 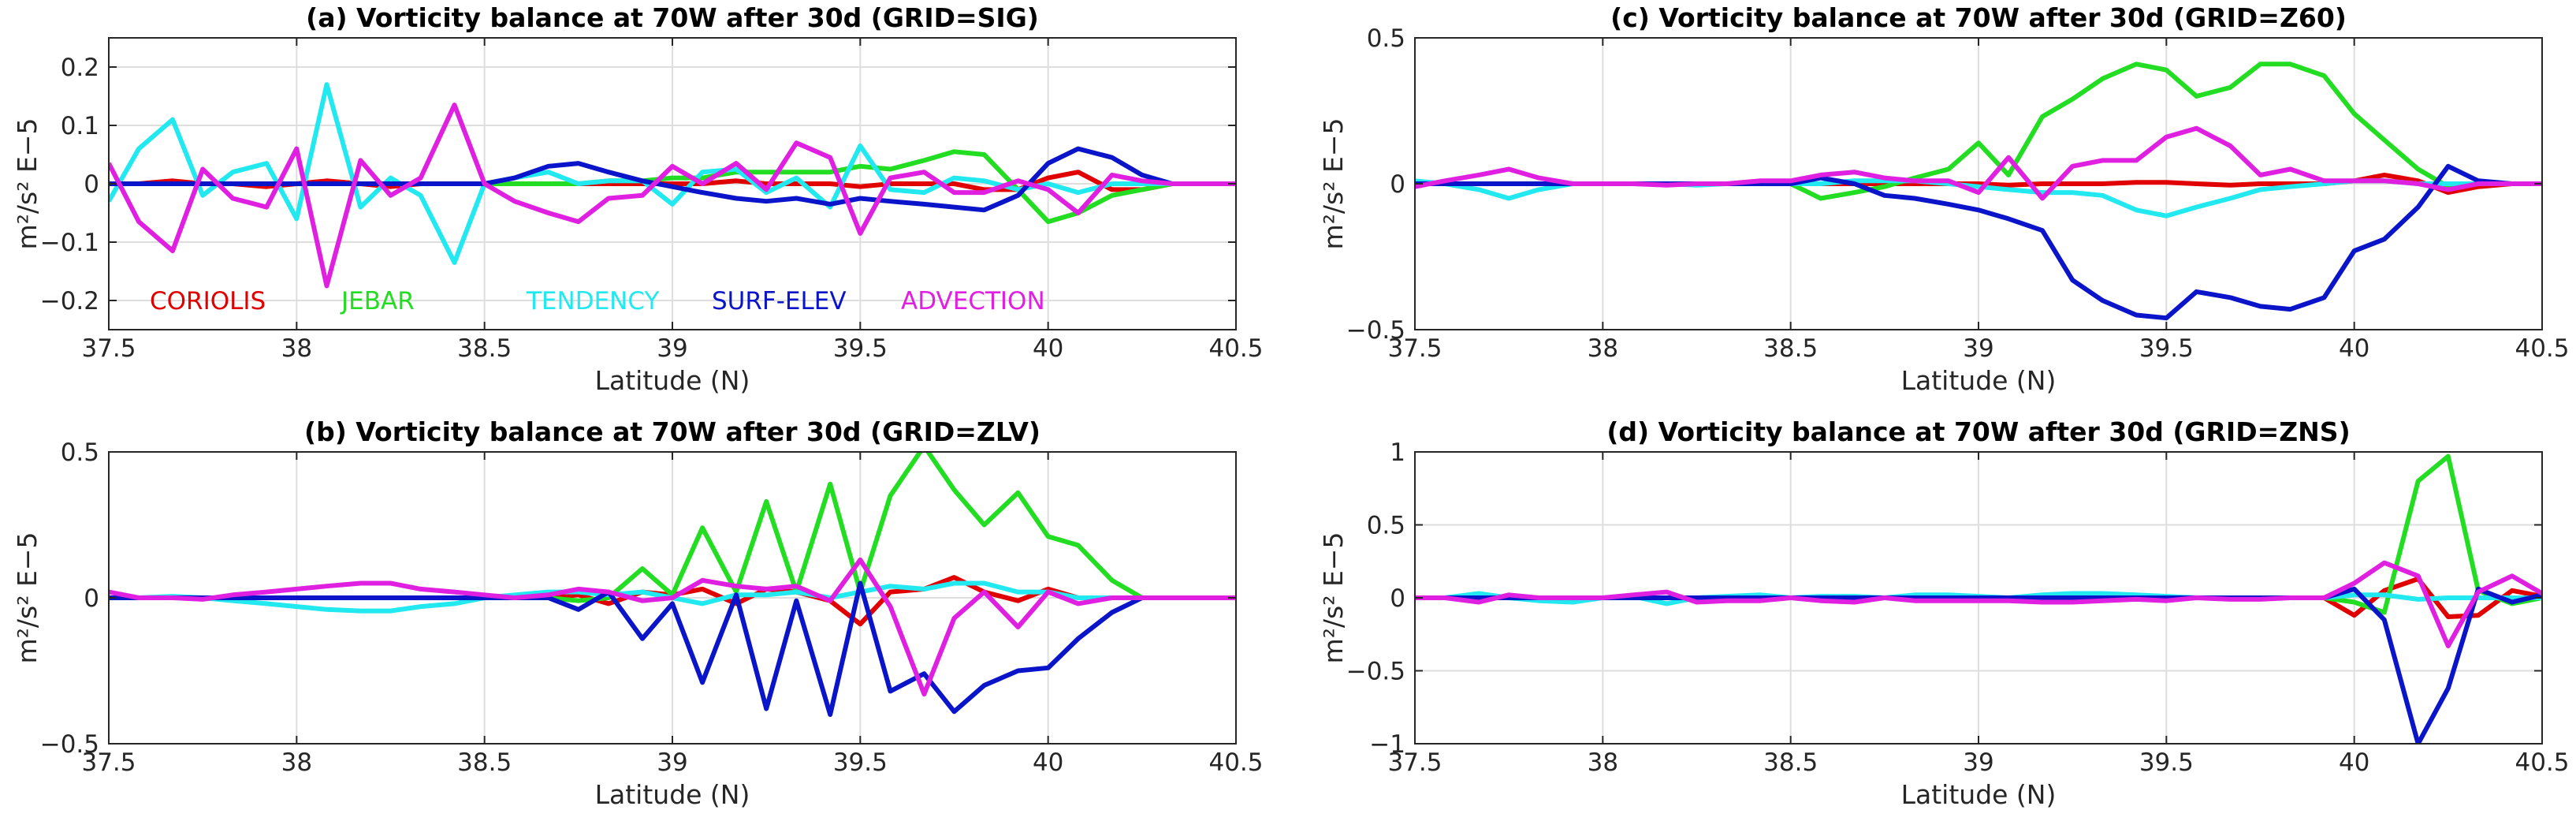 I want to click on series-line-tendency, so click(x=672, y=174).